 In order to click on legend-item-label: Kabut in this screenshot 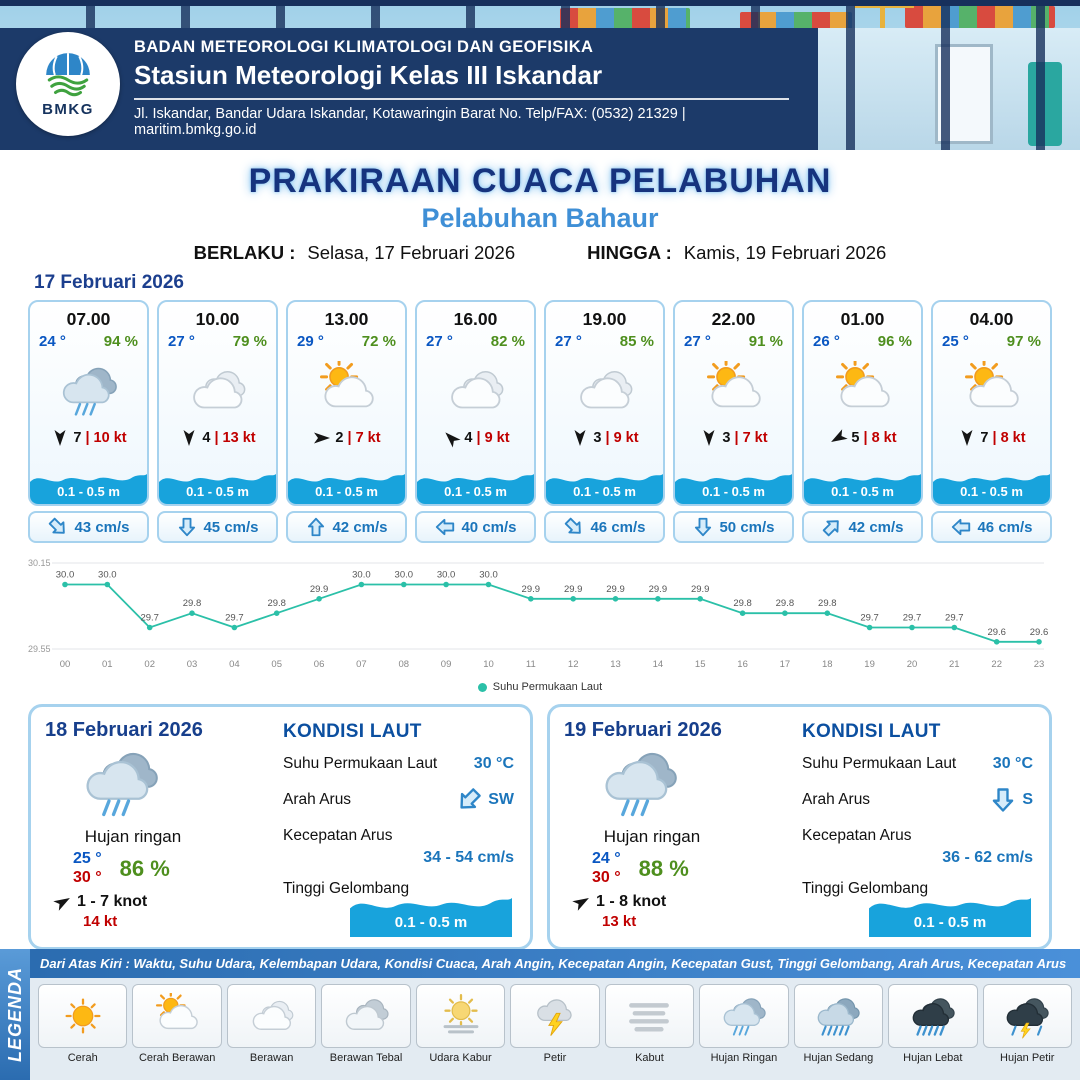, I will do `click(649, 1058)`.